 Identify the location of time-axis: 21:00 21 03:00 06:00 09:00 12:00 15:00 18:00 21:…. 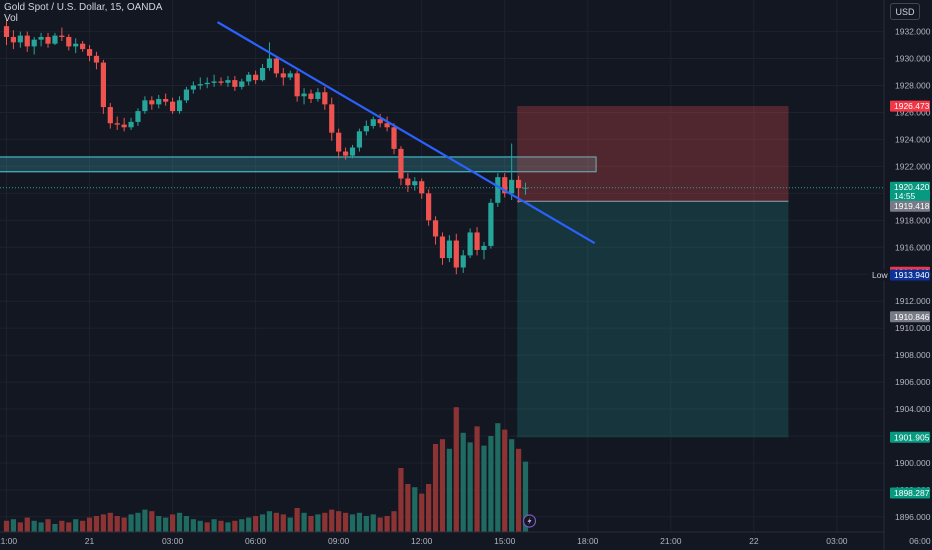
(465, 538).